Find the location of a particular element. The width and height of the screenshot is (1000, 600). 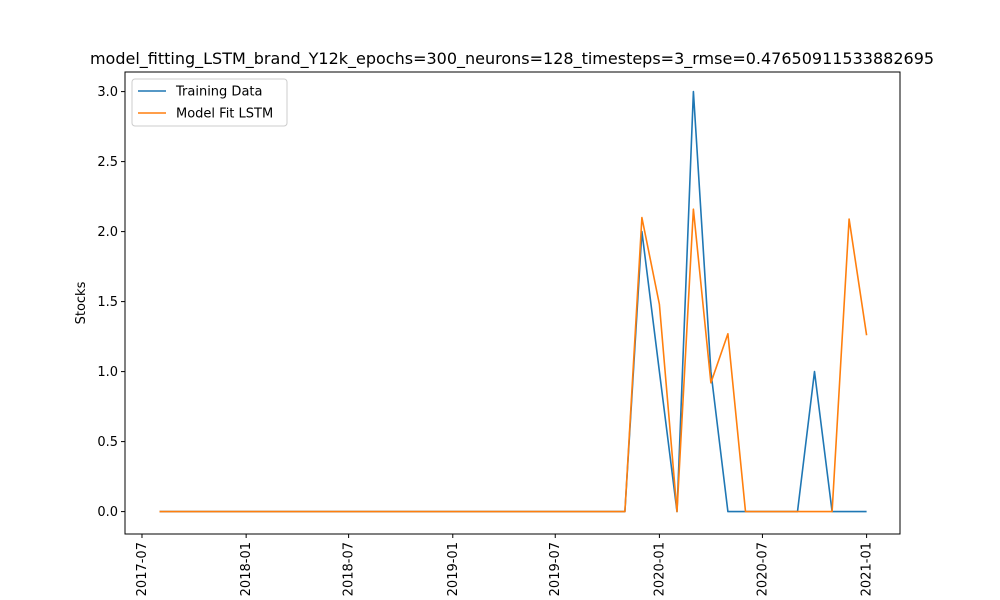

y-axis-label: Stocks is located at coordinates (81, 302).